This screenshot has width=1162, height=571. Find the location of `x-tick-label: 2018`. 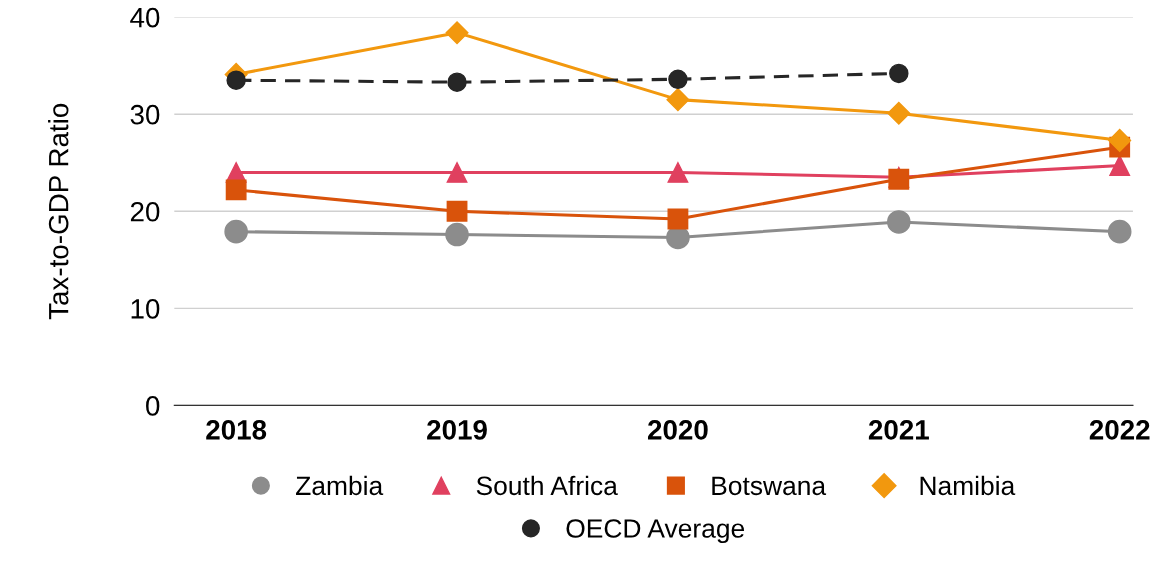

x-tick-label: 2018 is located at coordinates (236, 430).